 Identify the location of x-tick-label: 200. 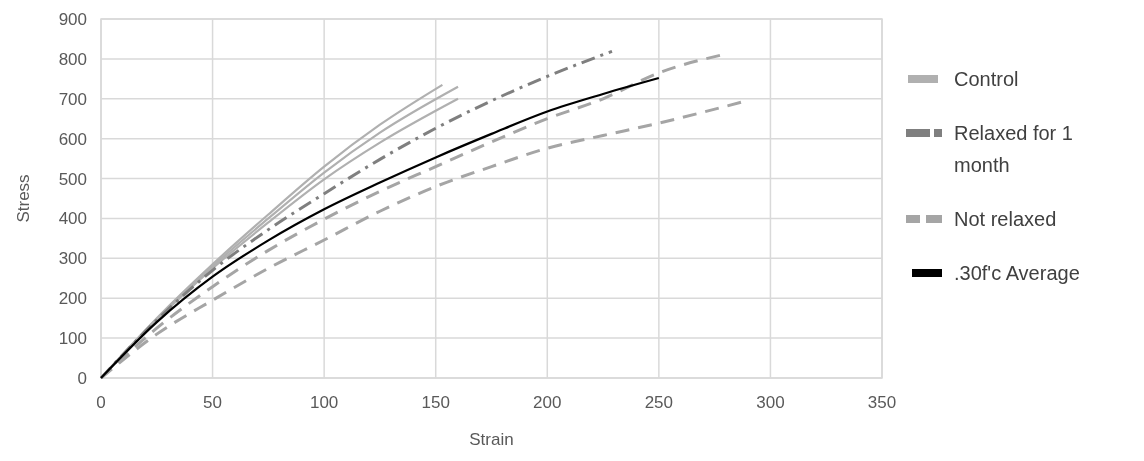
(547, 402).